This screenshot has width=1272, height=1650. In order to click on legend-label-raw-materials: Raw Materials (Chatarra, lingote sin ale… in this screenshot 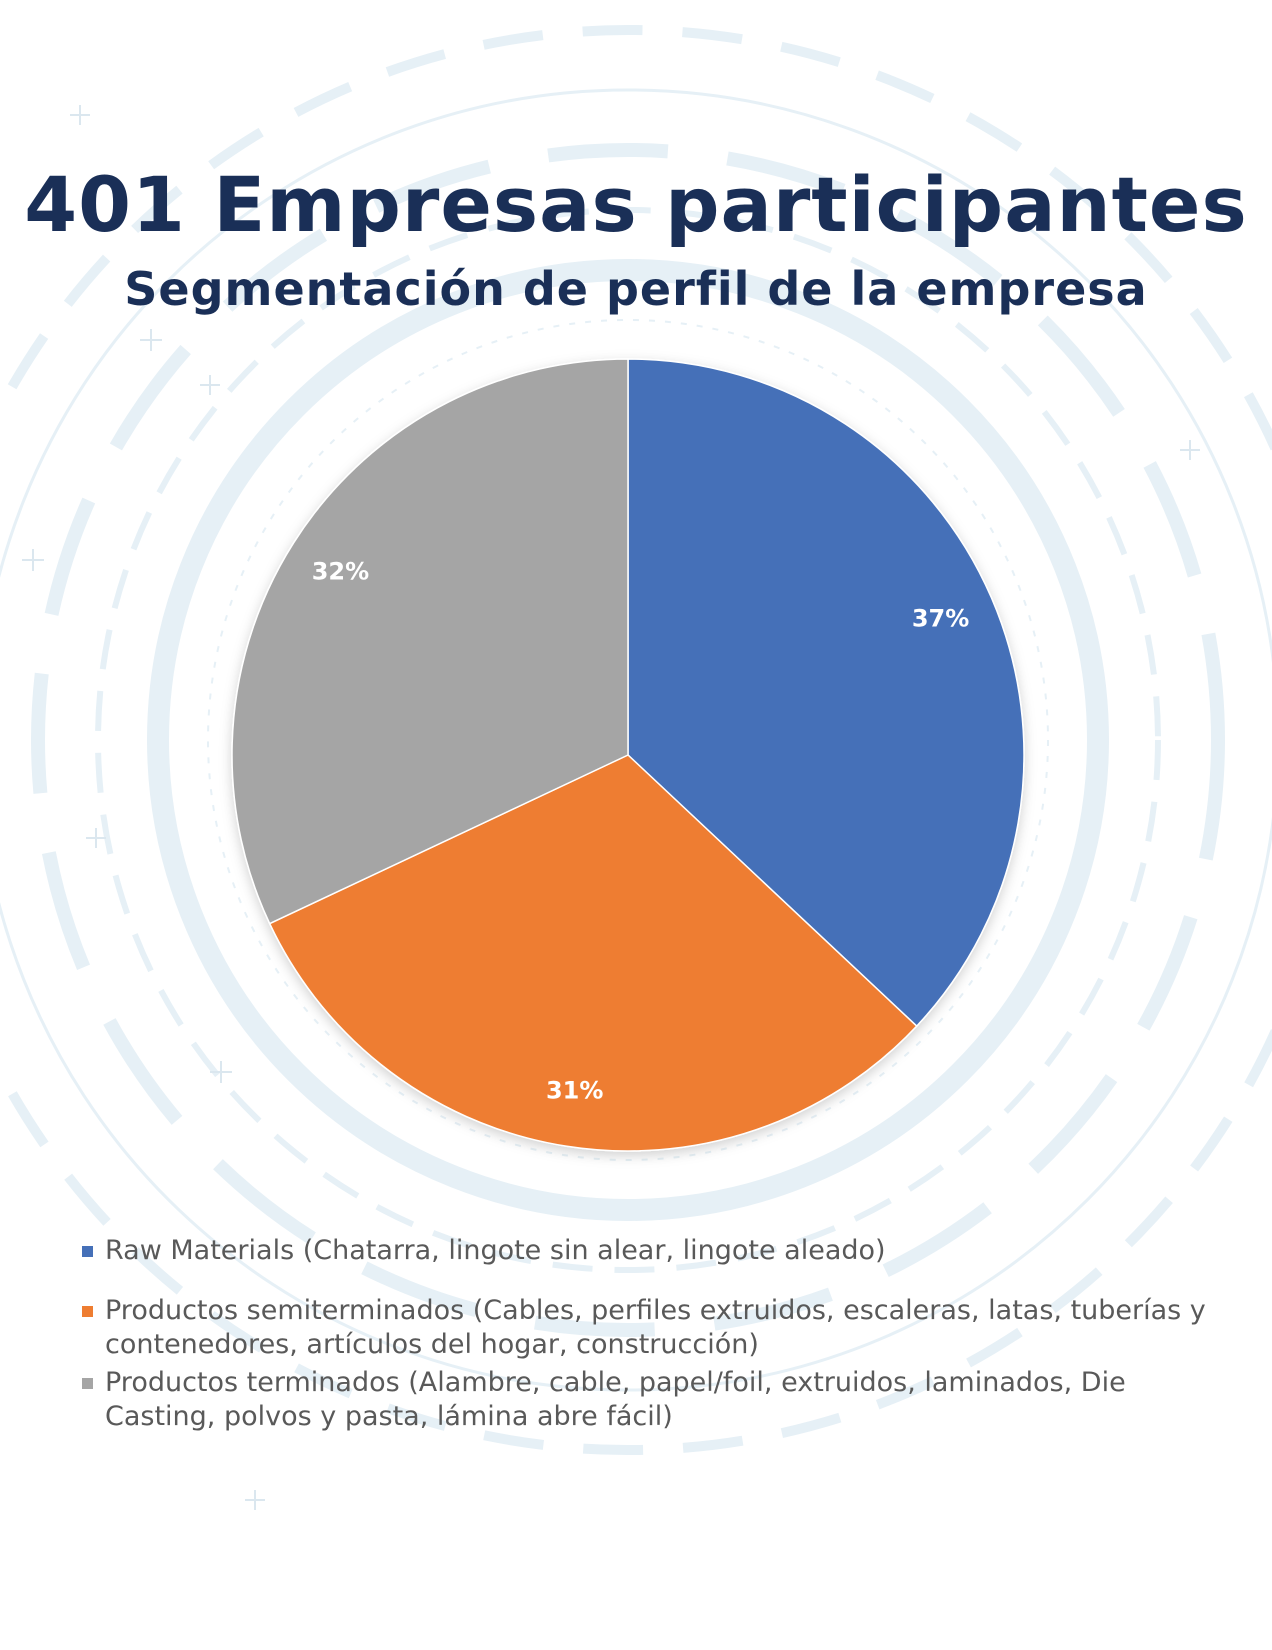, I will do `click(495, 1250)`.